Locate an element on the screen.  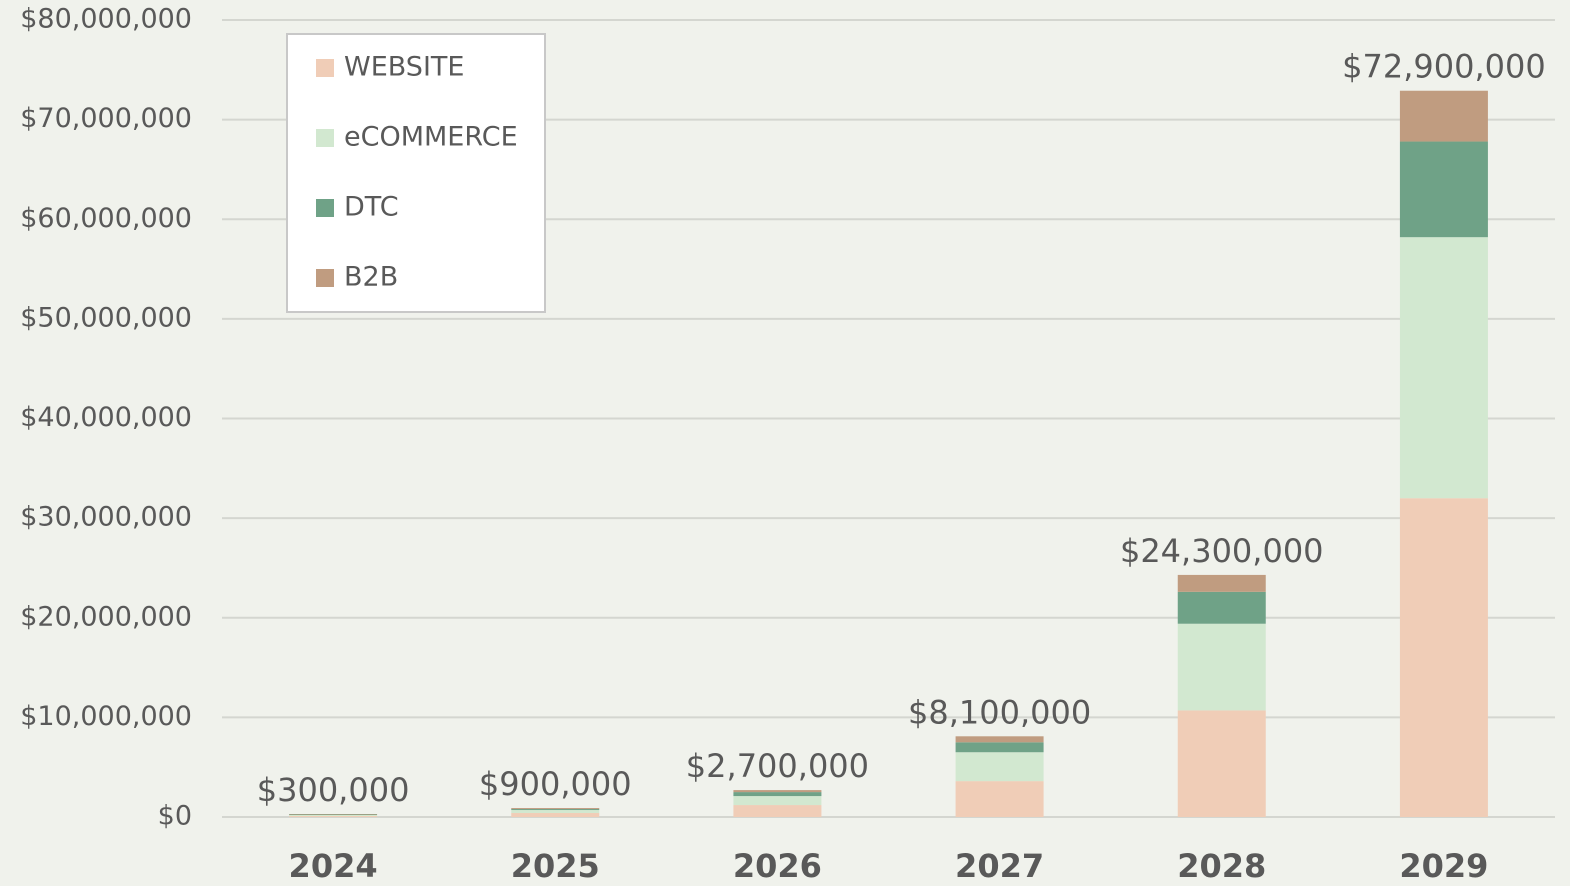
x-tick-label: 2026 is located at coordinates (777, 866).